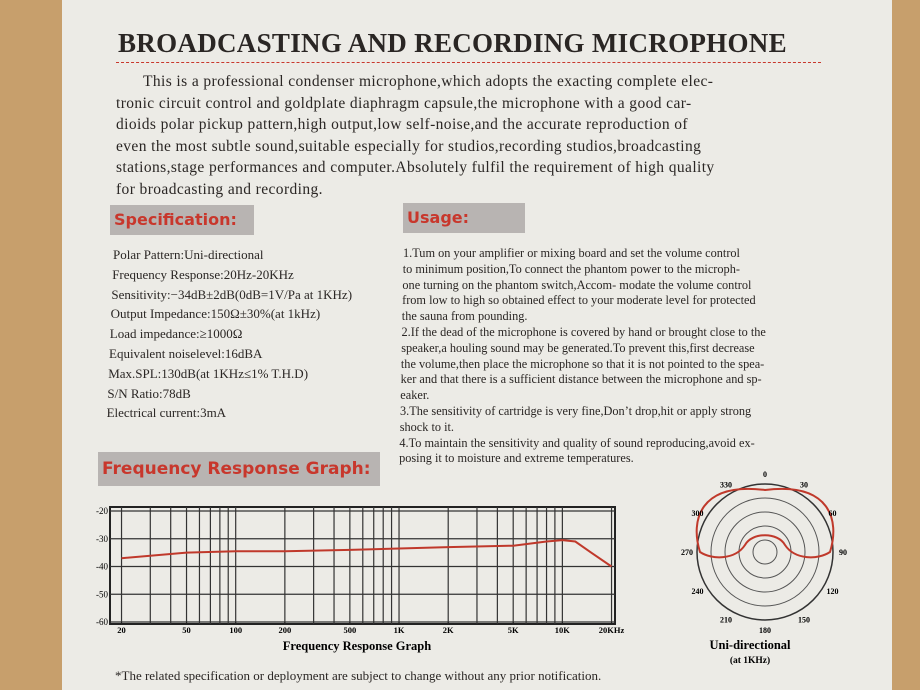 This screenshot has height=690, width=920. What do you see at coordinates (464, 316) in the screenshot?
I see `usage-line: the sauna from pounding.` at bounding box center [464, 316].